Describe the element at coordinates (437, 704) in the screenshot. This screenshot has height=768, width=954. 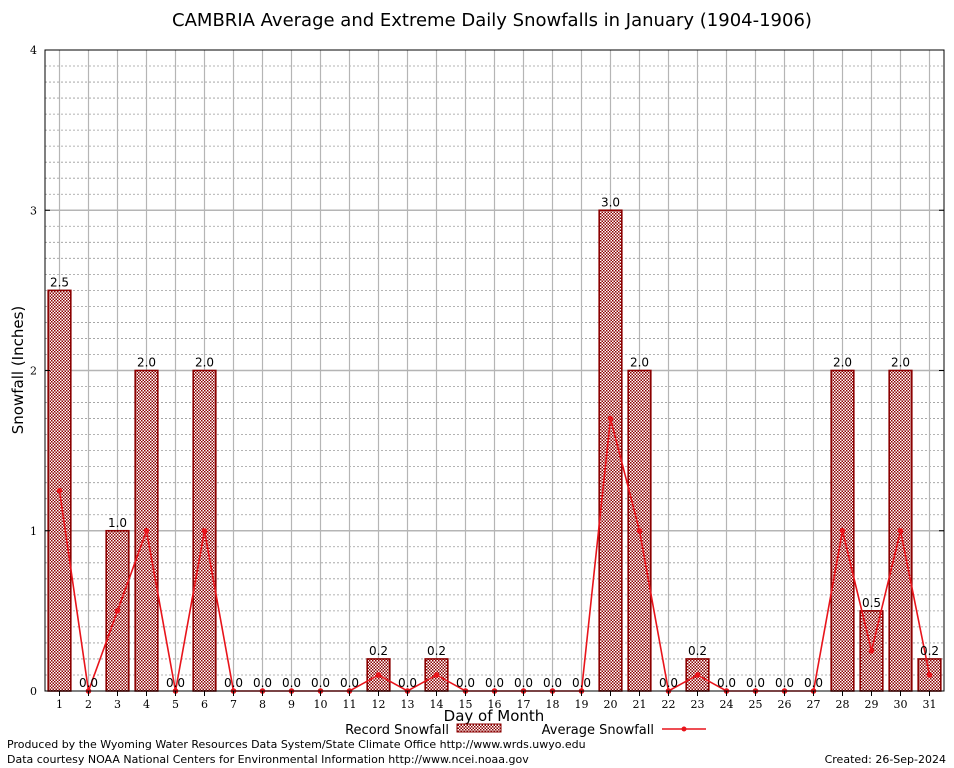
I see `x-tick-label: 14` at that location.